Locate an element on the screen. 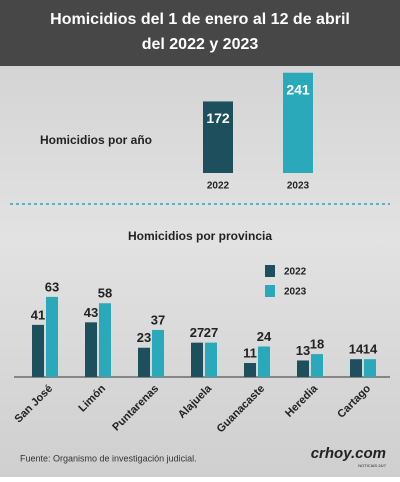 The height and width of the screenshot is (482, 400). value-label: 11 is located at coordinates (250, 352).